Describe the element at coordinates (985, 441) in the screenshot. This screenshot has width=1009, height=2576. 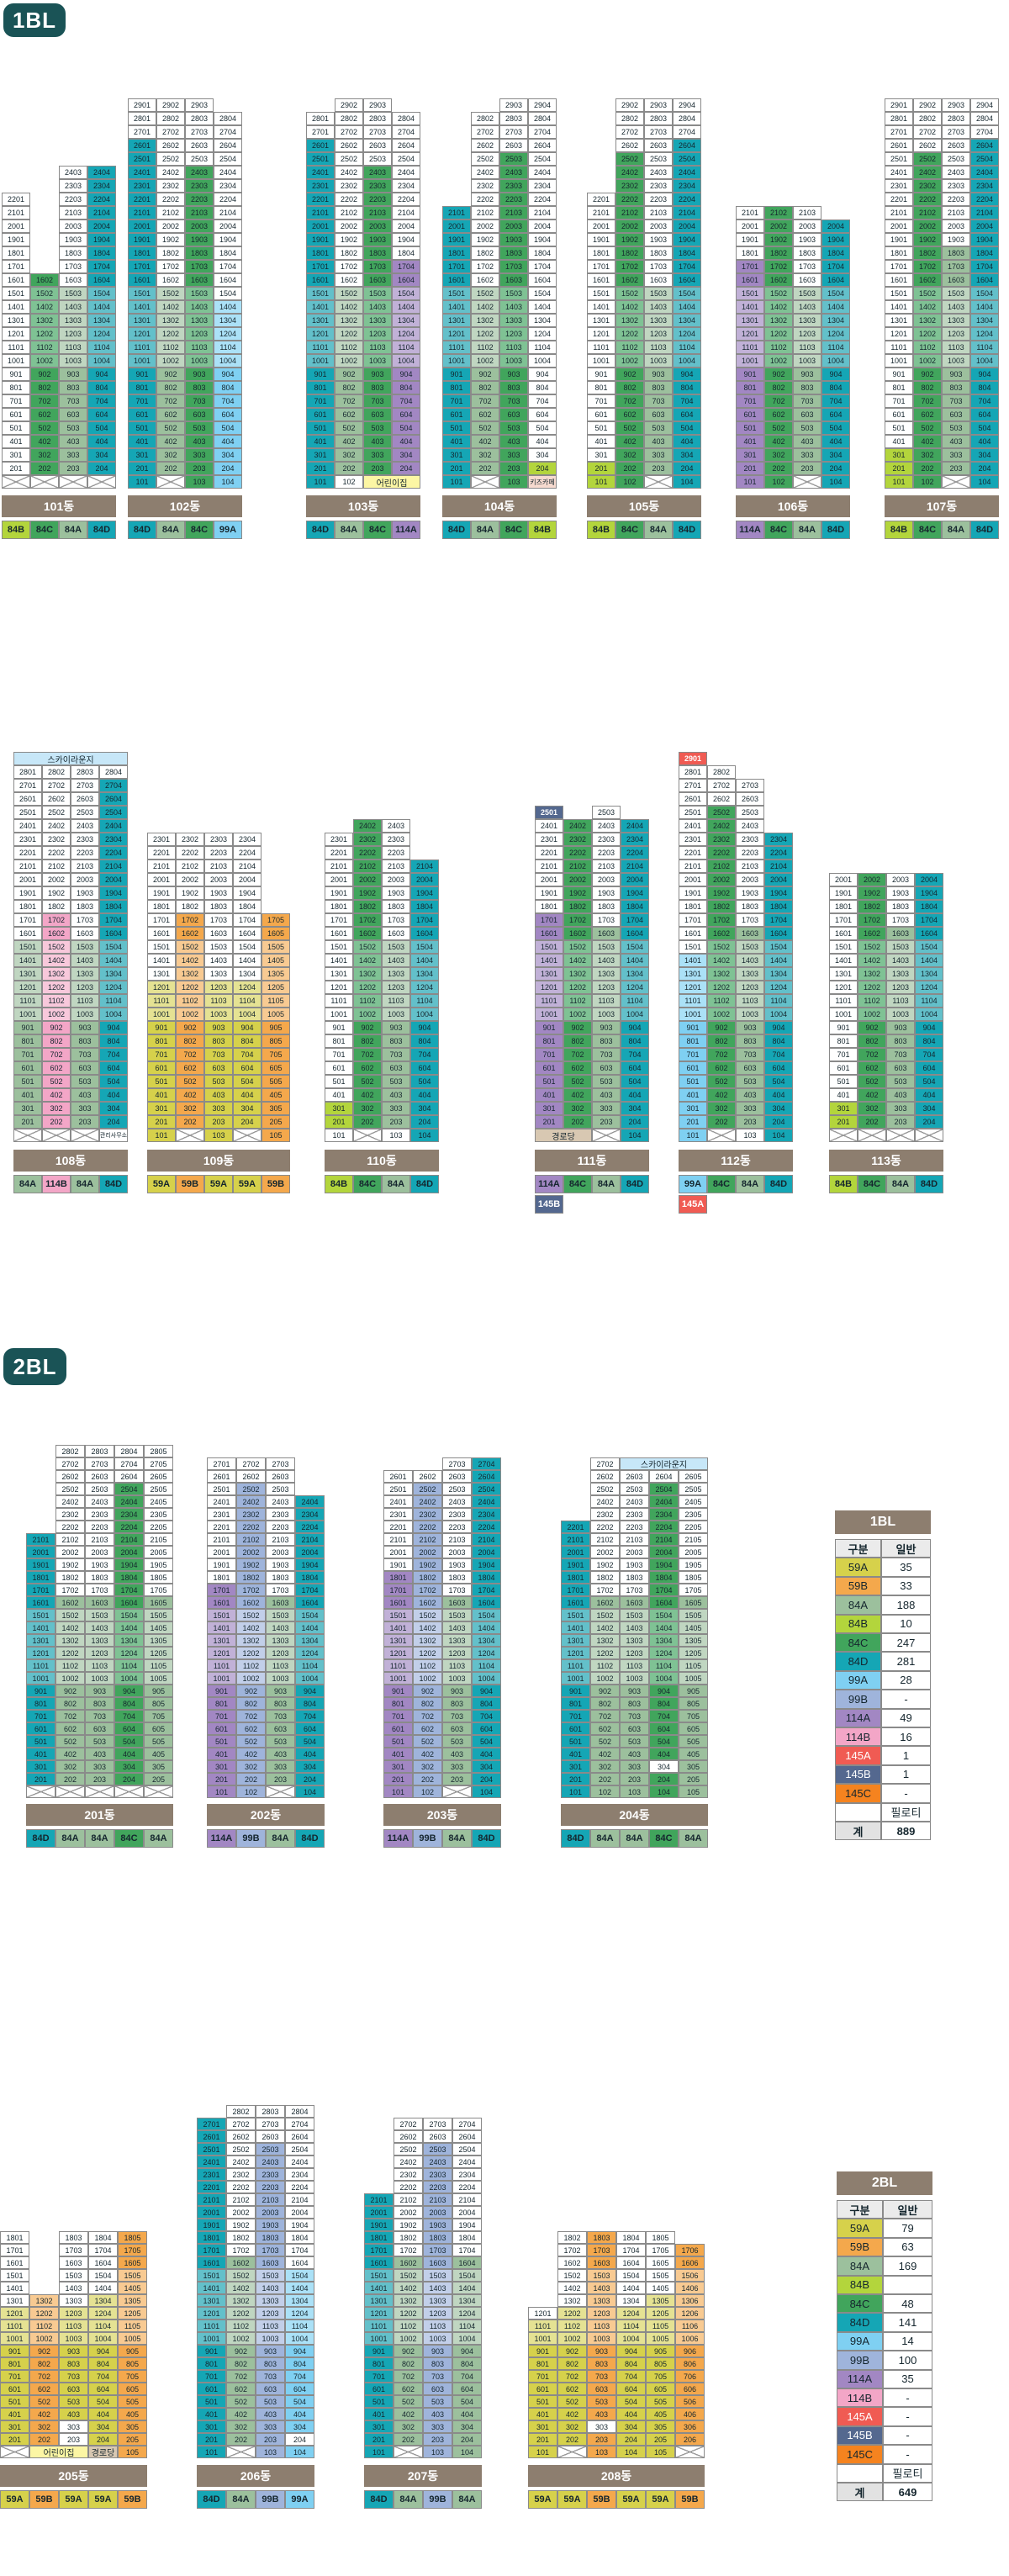
I see `unit-cell: 404` at that location.